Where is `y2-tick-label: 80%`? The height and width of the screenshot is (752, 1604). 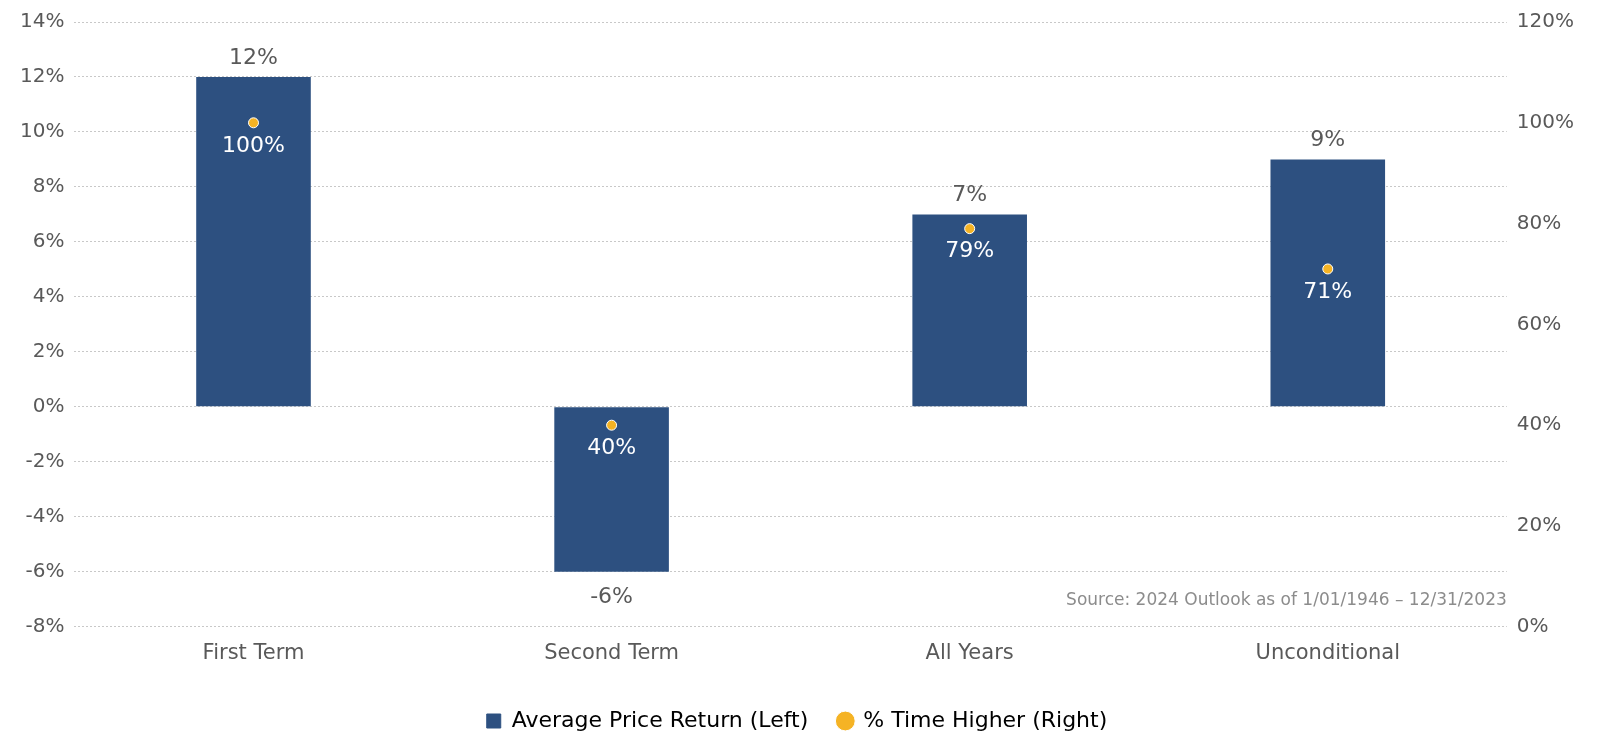 y2-tick-label: 80% is located at coordinates (1539, 221).